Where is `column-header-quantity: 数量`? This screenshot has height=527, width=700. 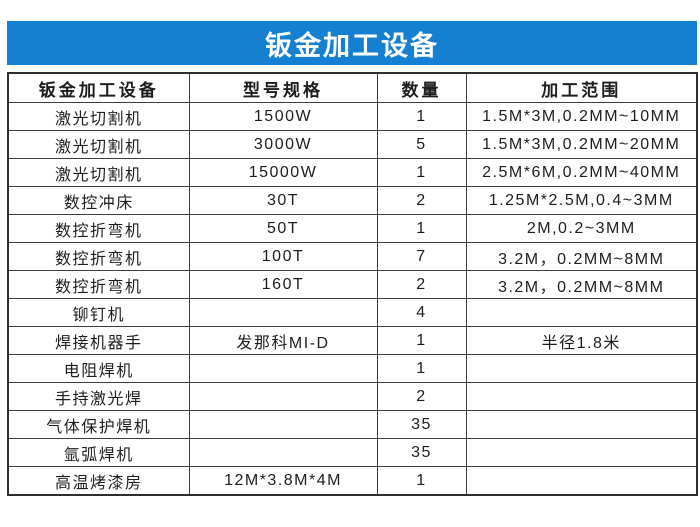
column-header-quantity: 数量 is located at coordinates (421, 87).